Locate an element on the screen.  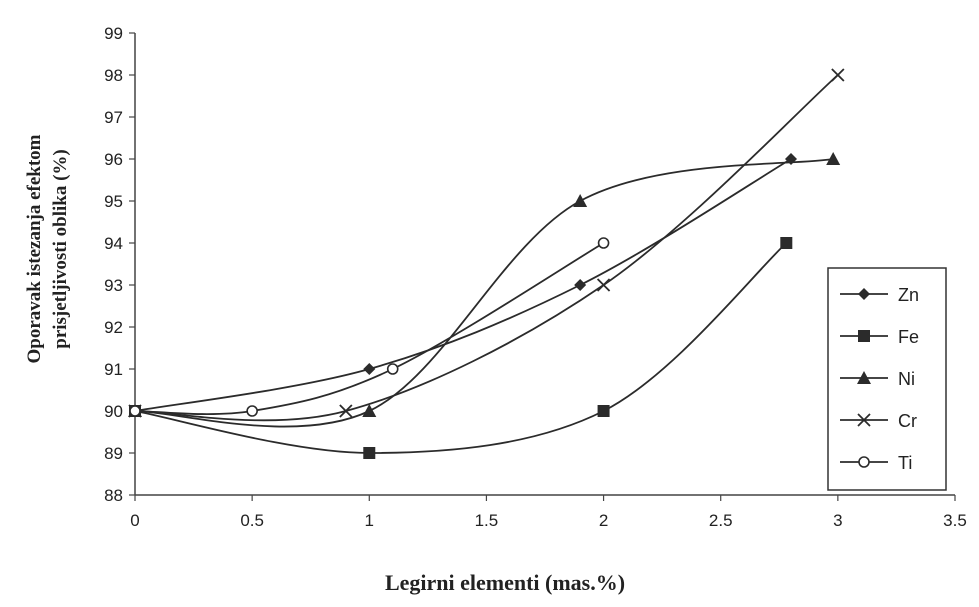
legend-item-ti: Ti is located at coordinates (876, 463).